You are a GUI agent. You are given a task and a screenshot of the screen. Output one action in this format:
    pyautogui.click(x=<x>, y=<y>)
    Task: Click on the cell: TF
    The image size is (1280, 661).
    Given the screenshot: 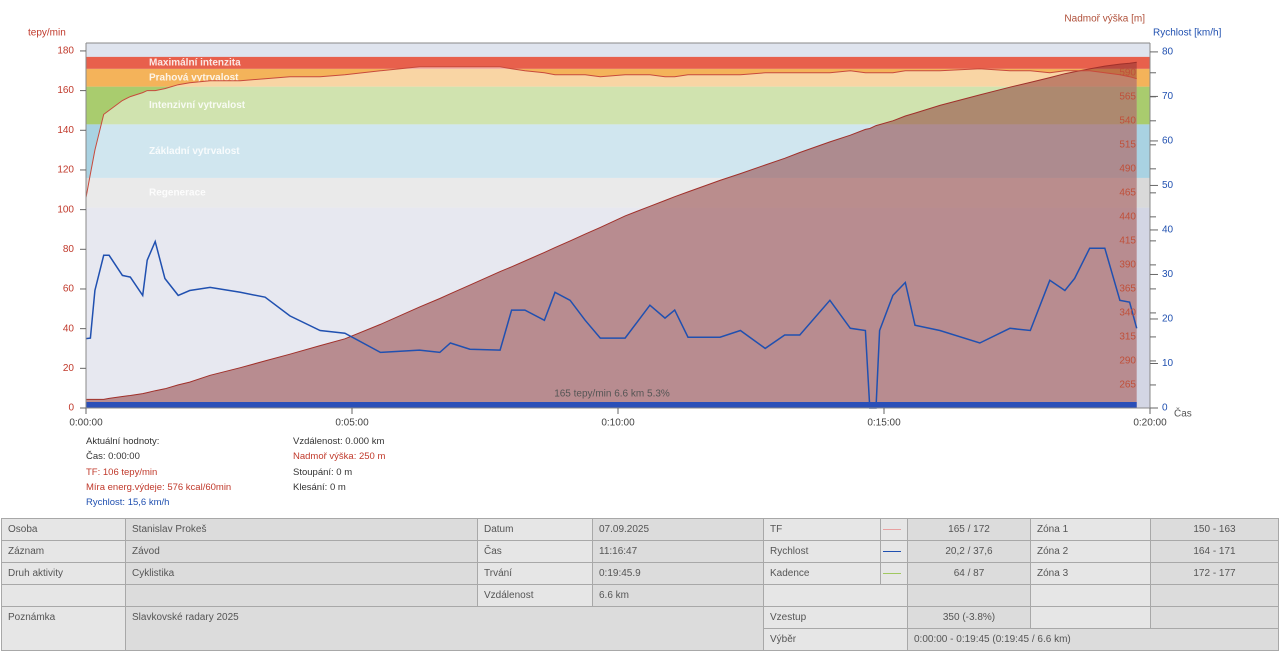 What is the action you would take?
    pyautogui.click(x=822, y=529)
    